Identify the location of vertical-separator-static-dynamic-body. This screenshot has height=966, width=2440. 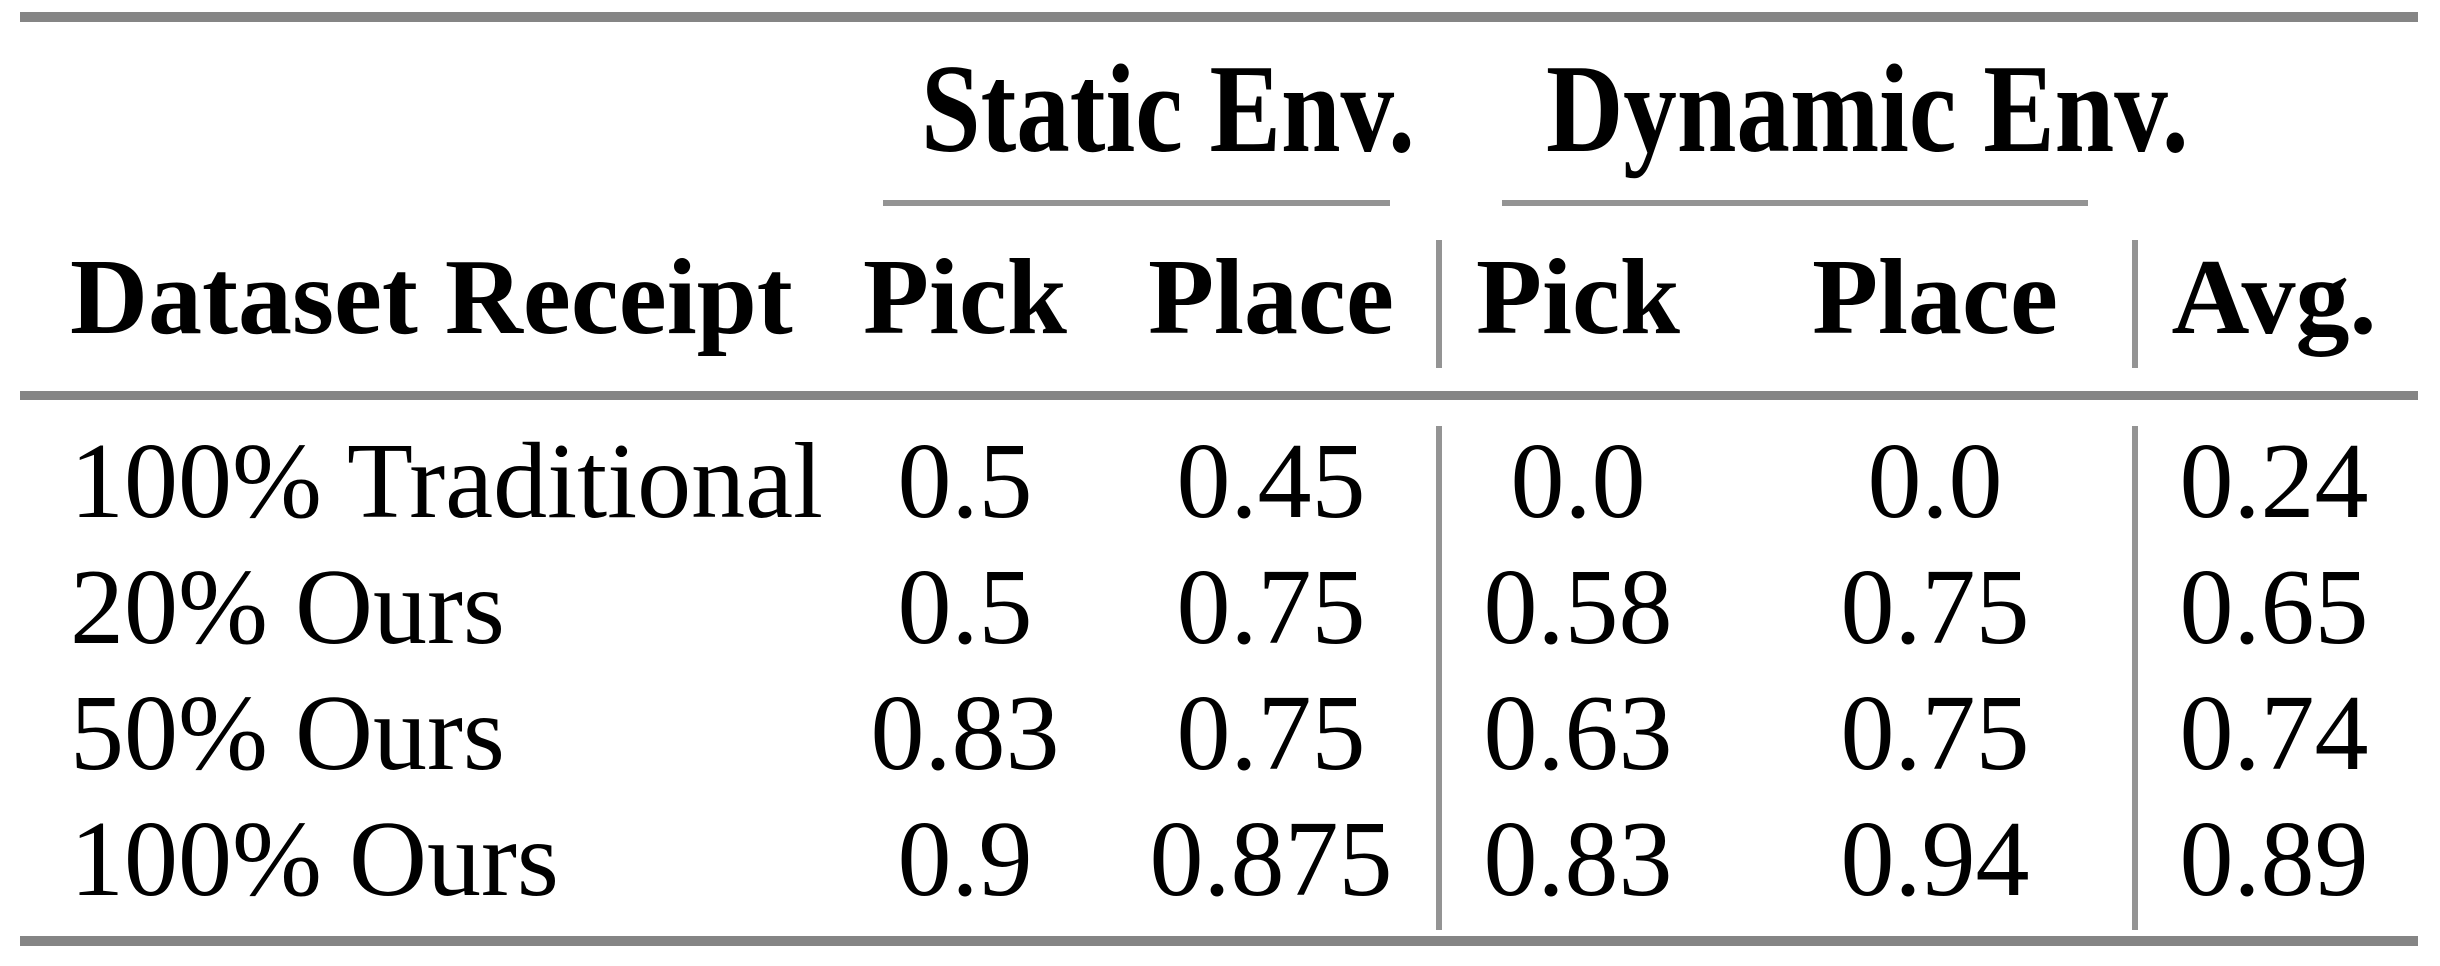
(1439, 678).